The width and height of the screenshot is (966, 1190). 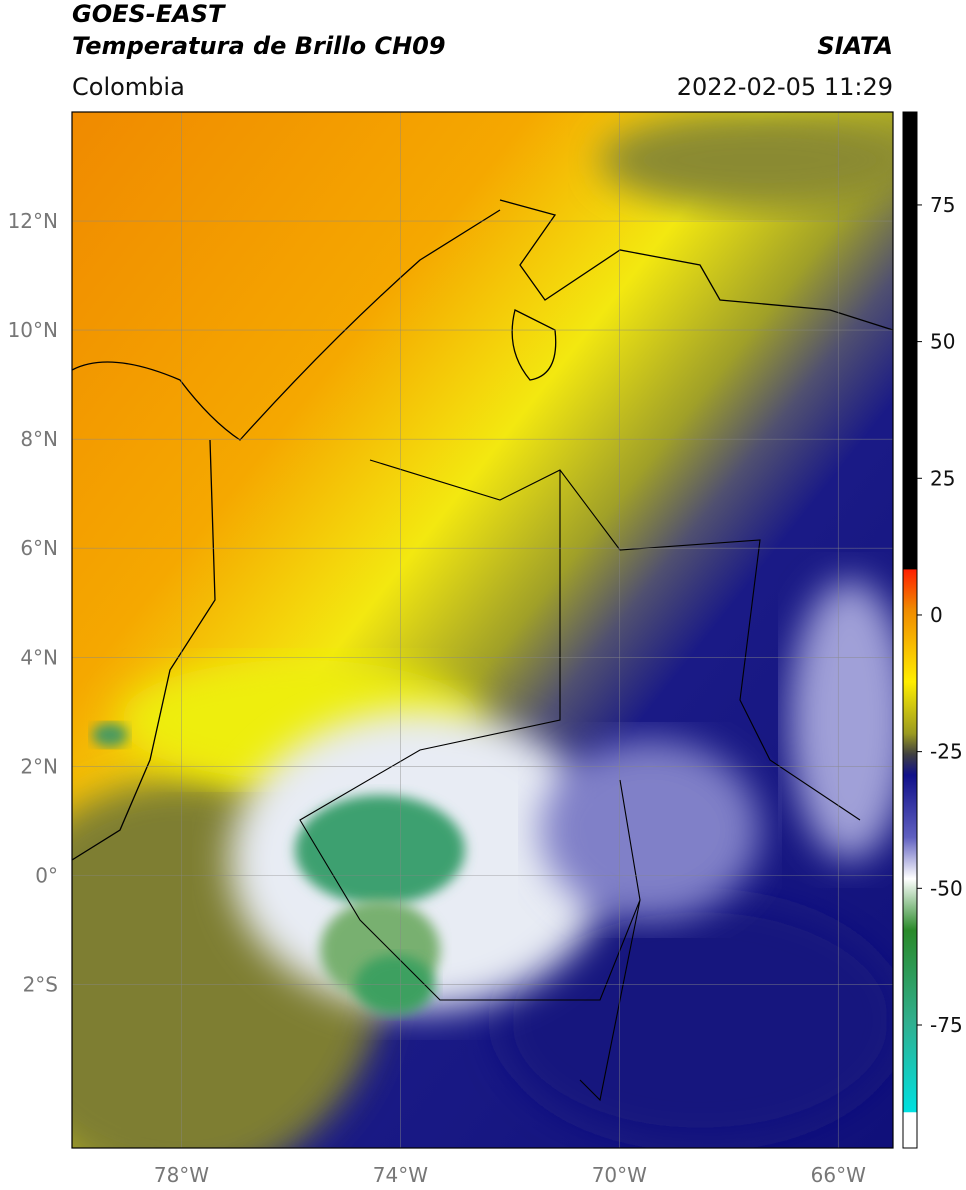 What do you see at coordinates (946, 888) in the screenshot?
I see `colorbar-tick-label: -50` at bounding box center [946, 888].